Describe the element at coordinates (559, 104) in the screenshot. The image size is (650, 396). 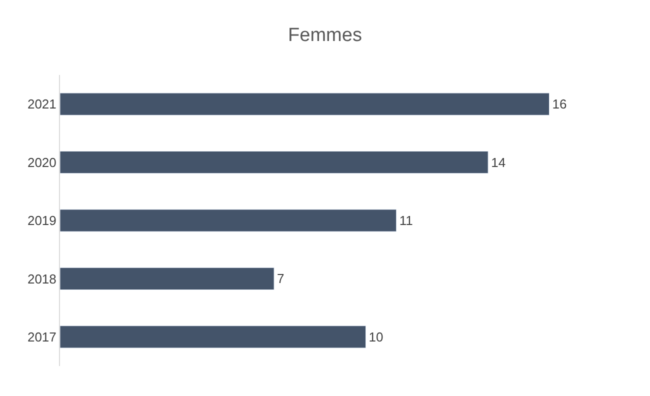
I see `data-label: 16` at that location.